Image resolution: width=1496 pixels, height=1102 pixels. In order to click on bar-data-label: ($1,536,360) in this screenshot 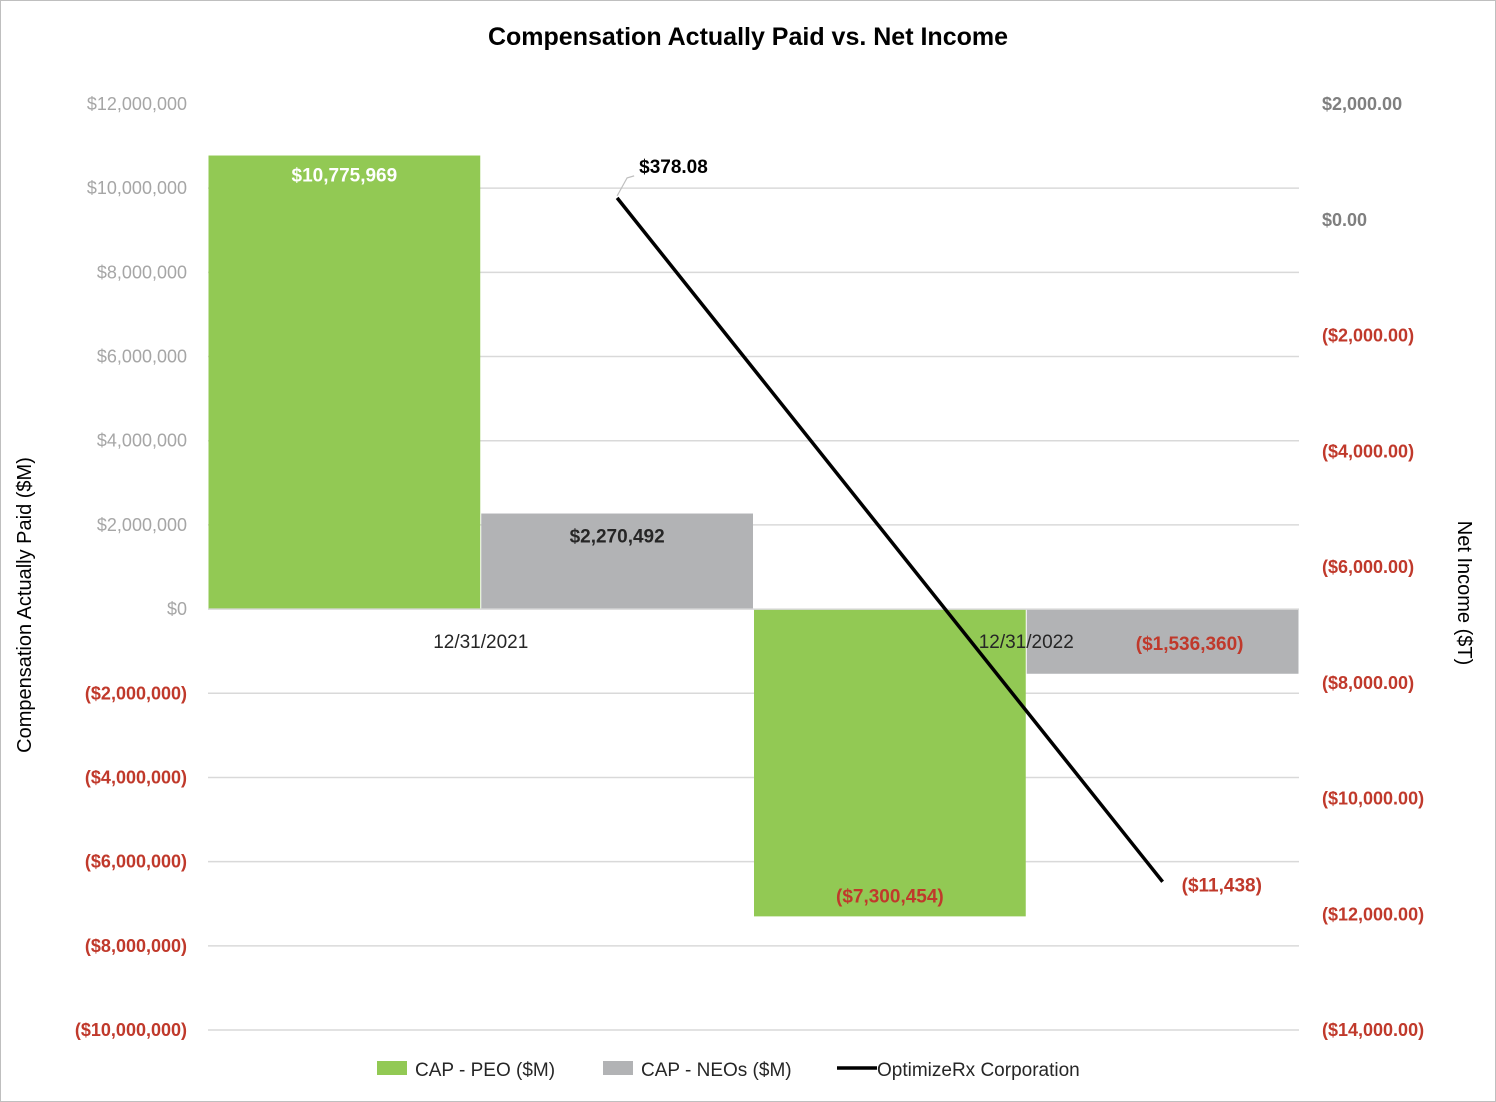, I will do `click(1190, 644)`.